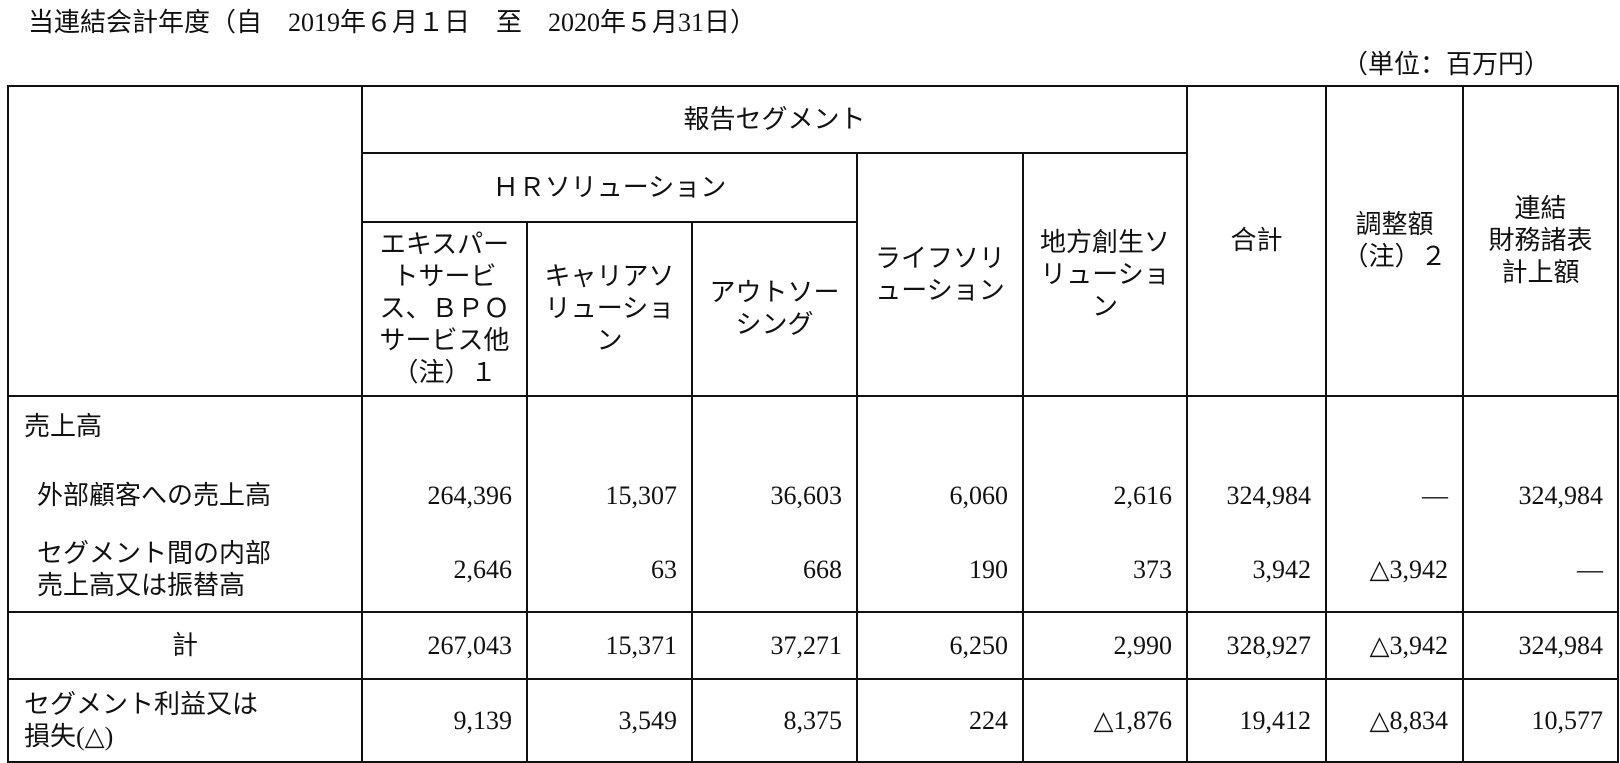 The image size is (1620, 763). I want to click on text-line: 財務諸表, so click(1540, 240).